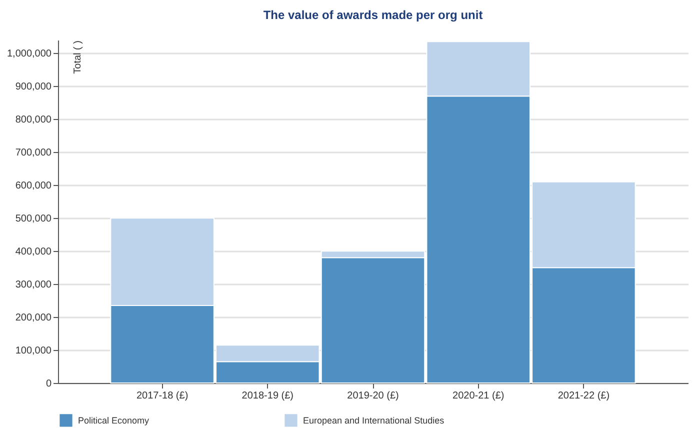 The height and width of the screenshot is (437, 693). Describe the element at coordinates (373, 15) in the screenshot. I see `chart-title: The value of awards made per org unit` at that location.